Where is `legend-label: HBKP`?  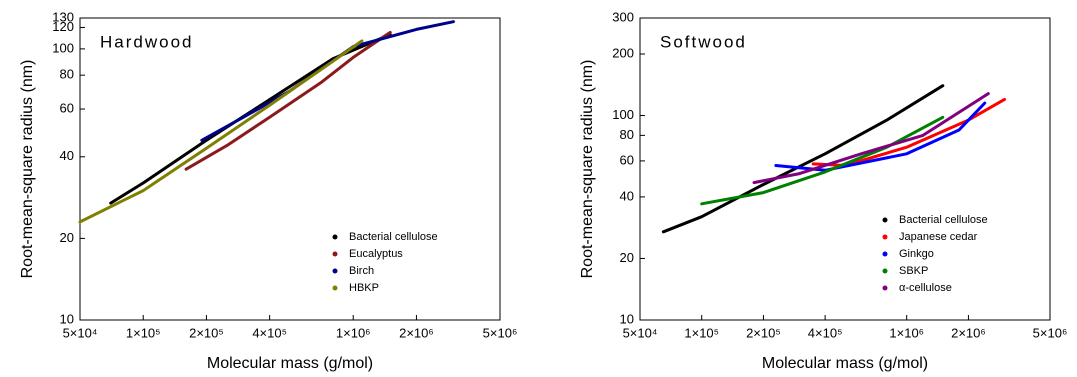 legend-label: HBKP is located at coordinates (364, 288).